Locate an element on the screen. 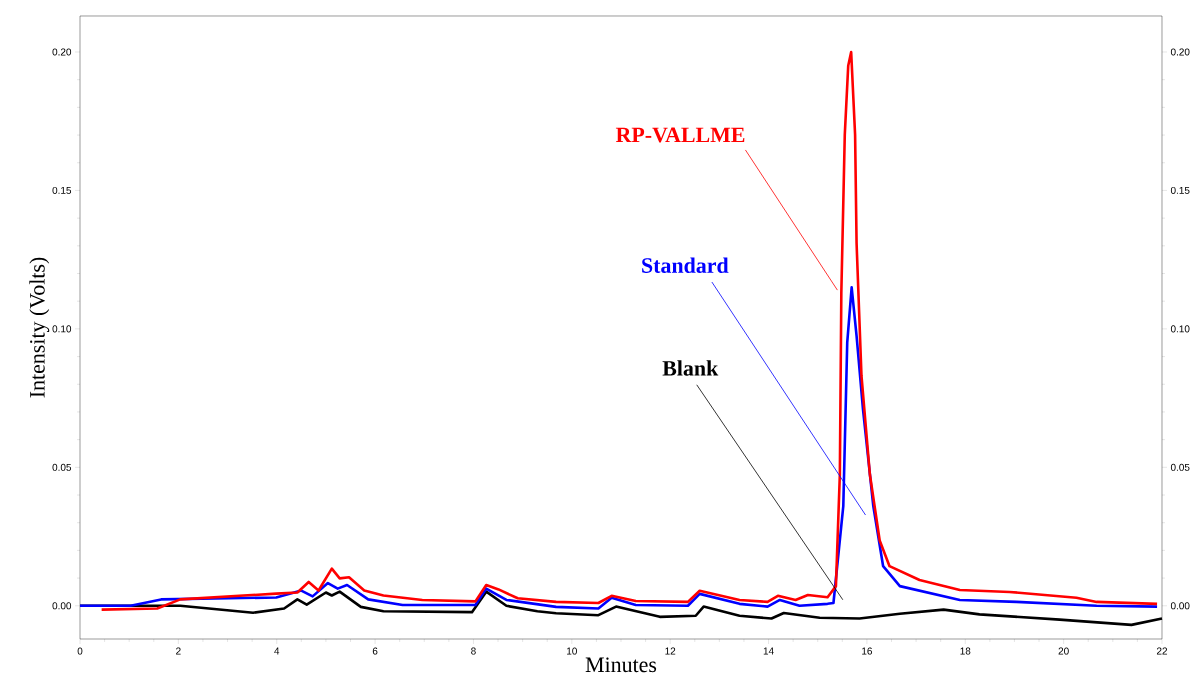  x-tick-label: 18 is located at coordinates (965, 651).